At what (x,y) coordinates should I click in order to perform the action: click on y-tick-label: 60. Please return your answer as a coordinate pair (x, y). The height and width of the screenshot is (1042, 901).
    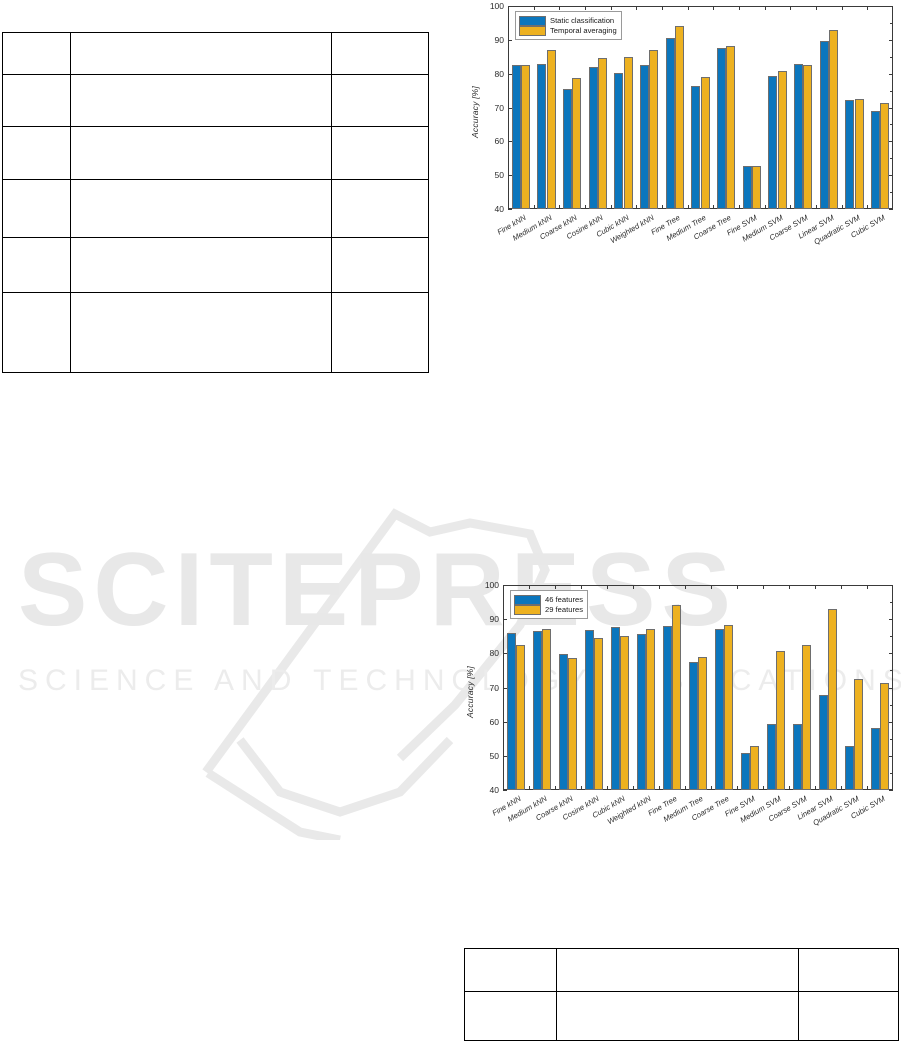
    Looking at the image, I should click on (494, 721).